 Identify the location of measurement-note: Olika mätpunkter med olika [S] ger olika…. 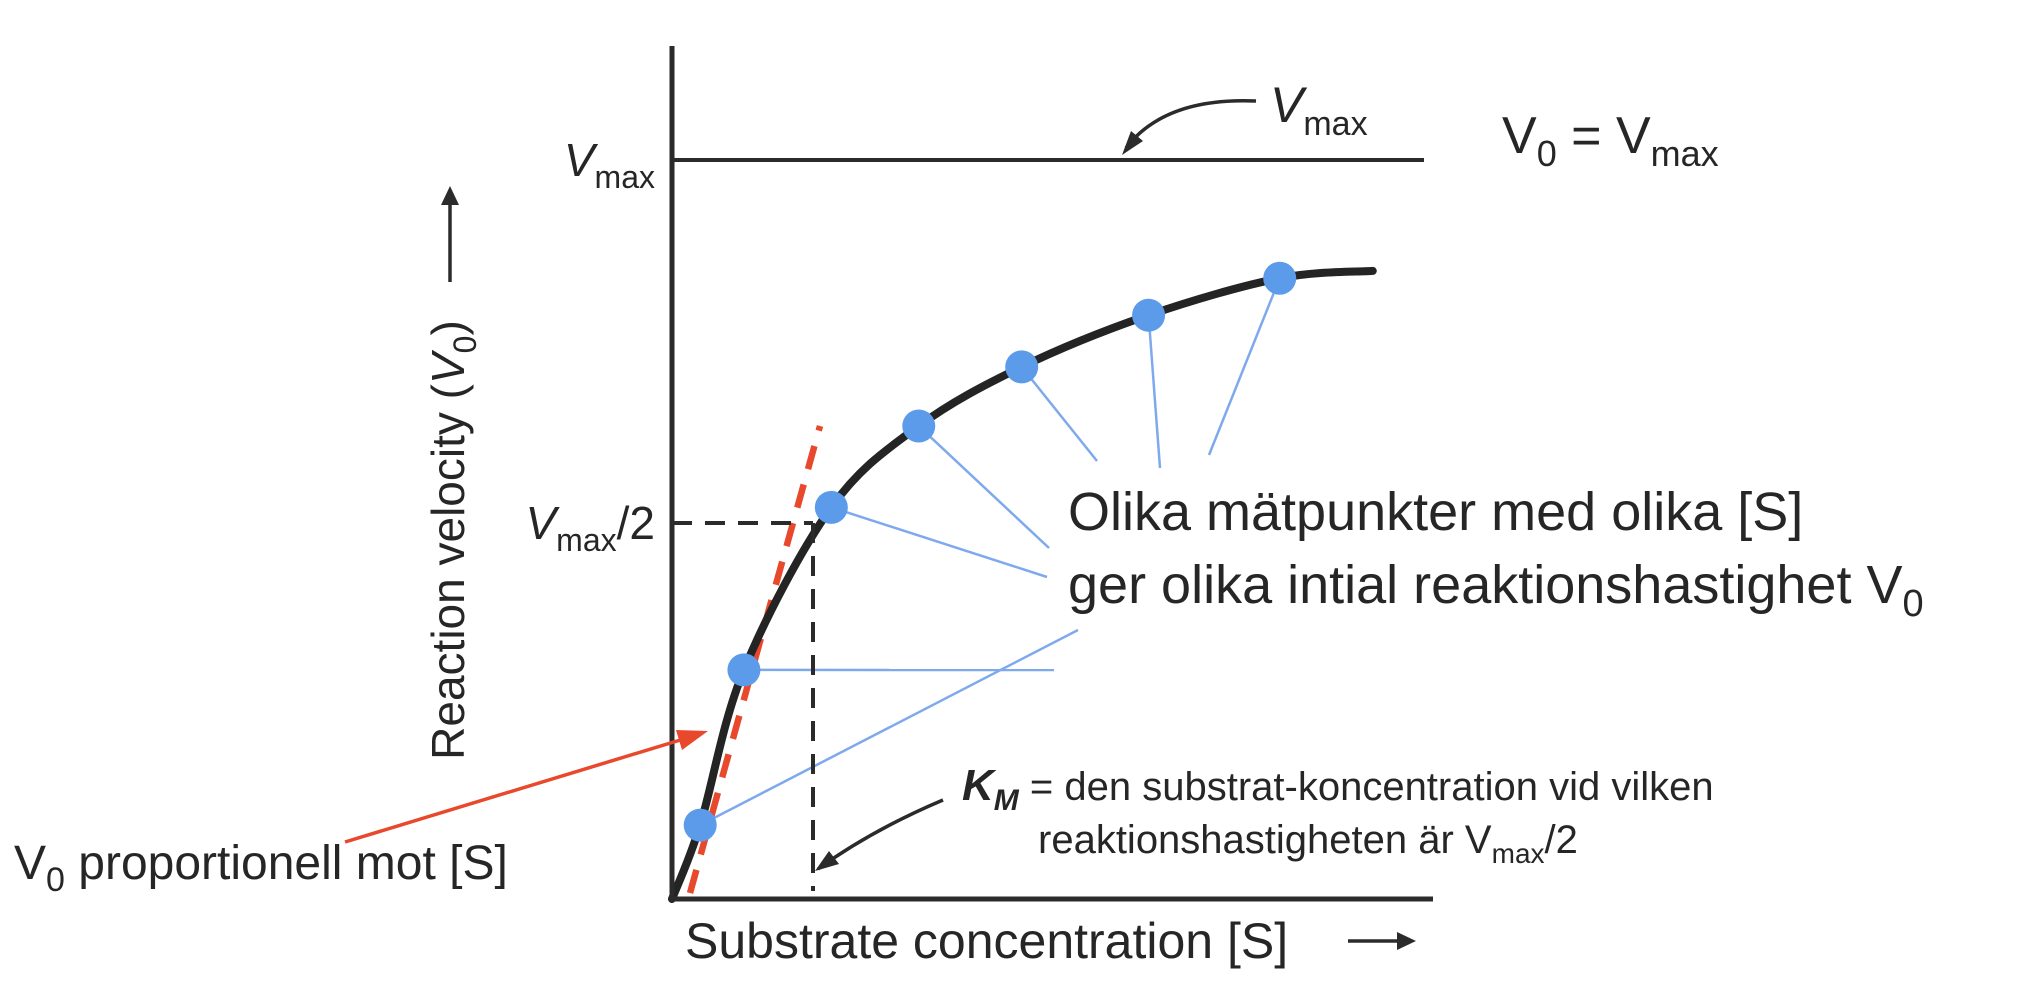
(1496, 553).